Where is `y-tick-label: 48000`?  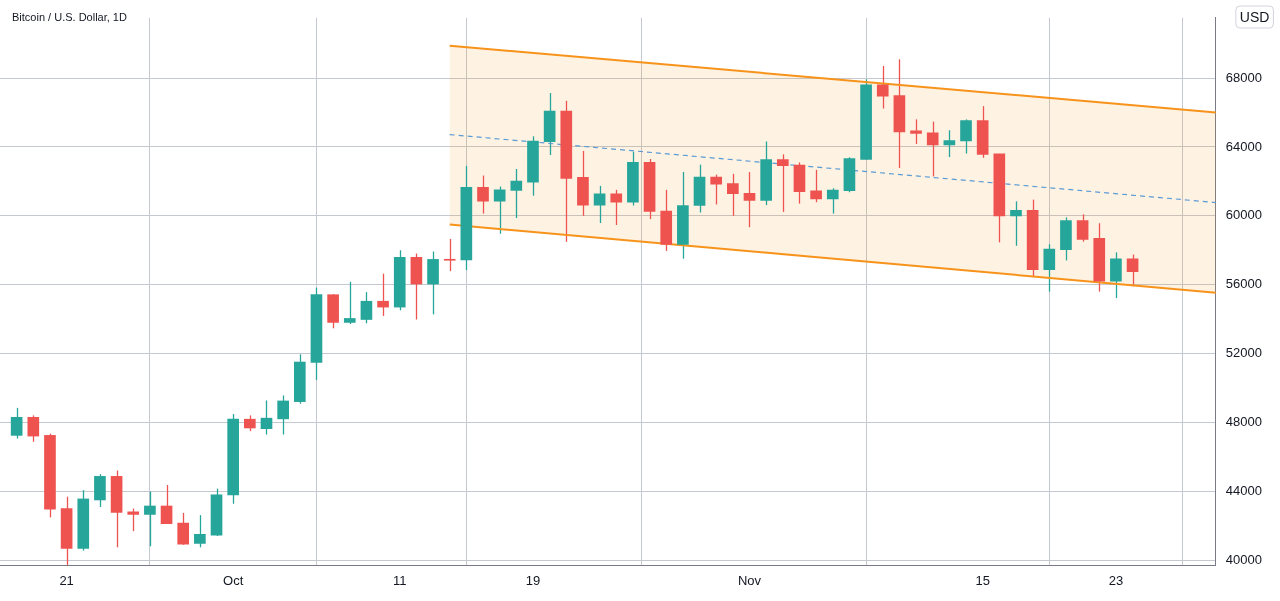 y-tick-label: 48000 is located at coordinates (1244, 422).